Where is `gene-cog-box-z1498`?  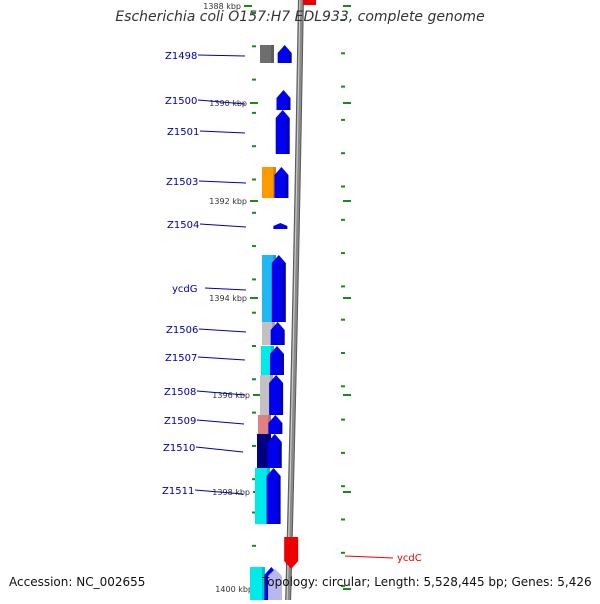
gene-cog-box-z1498 is located at coordinates (267, 54).